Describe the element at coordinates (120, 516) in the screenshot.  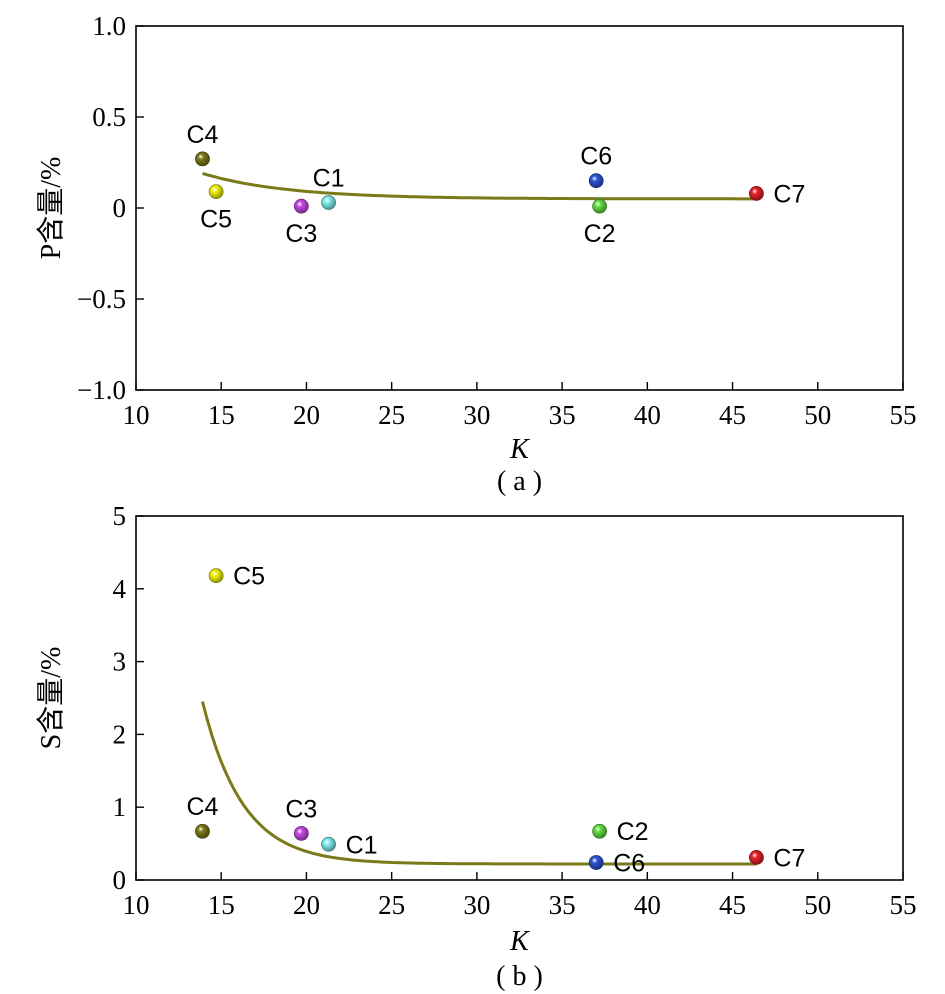
I see `y-tick-label: 5` at that location.